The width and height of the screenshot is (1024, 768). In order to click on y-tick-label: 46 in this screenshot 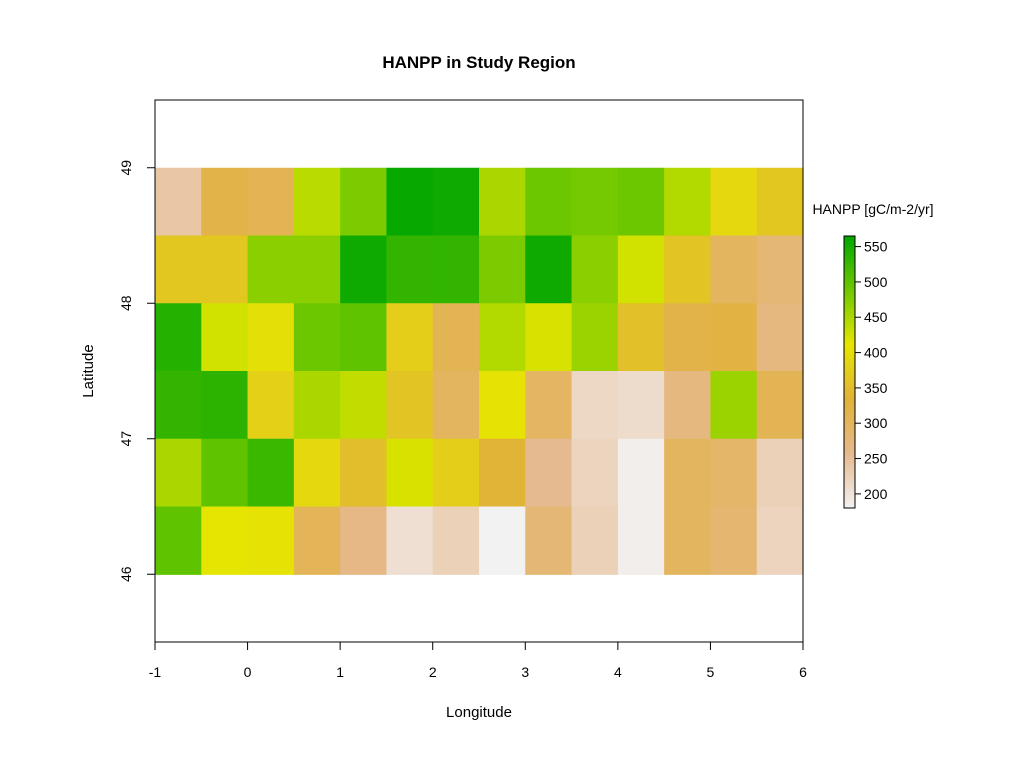, I will do `click(126, 574)`.